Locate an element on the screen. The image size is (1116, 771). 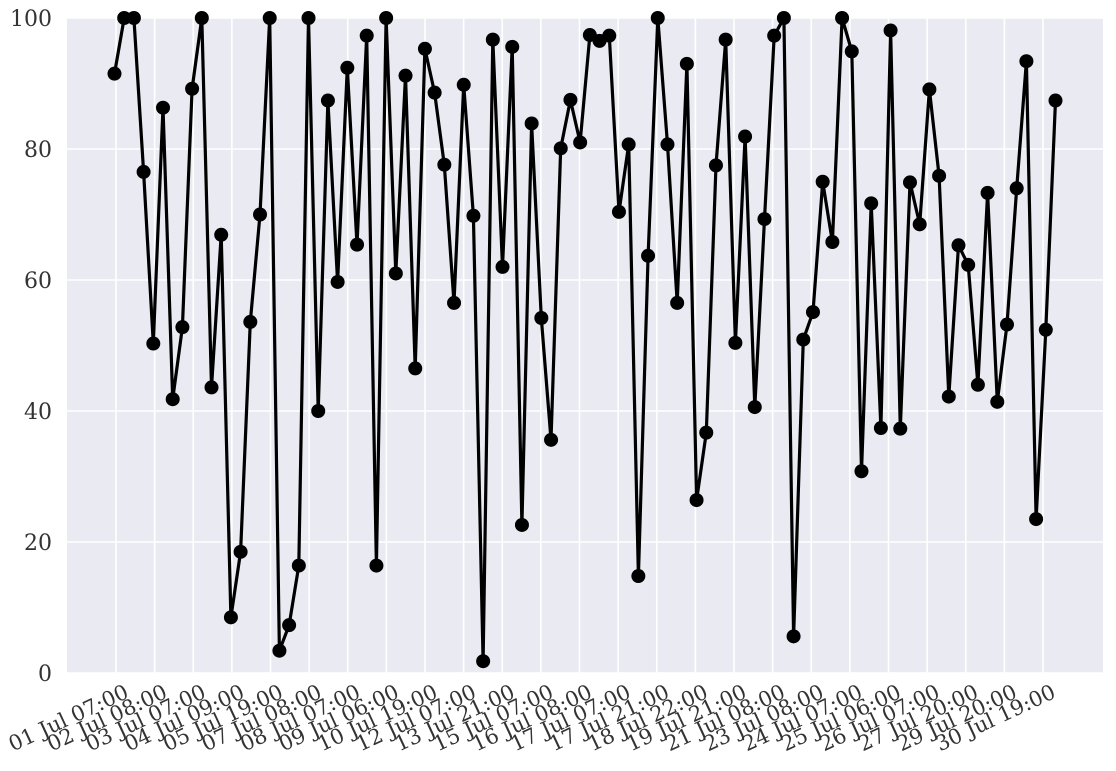
y-tick-label: 20 is located at coordinates (38, 543).